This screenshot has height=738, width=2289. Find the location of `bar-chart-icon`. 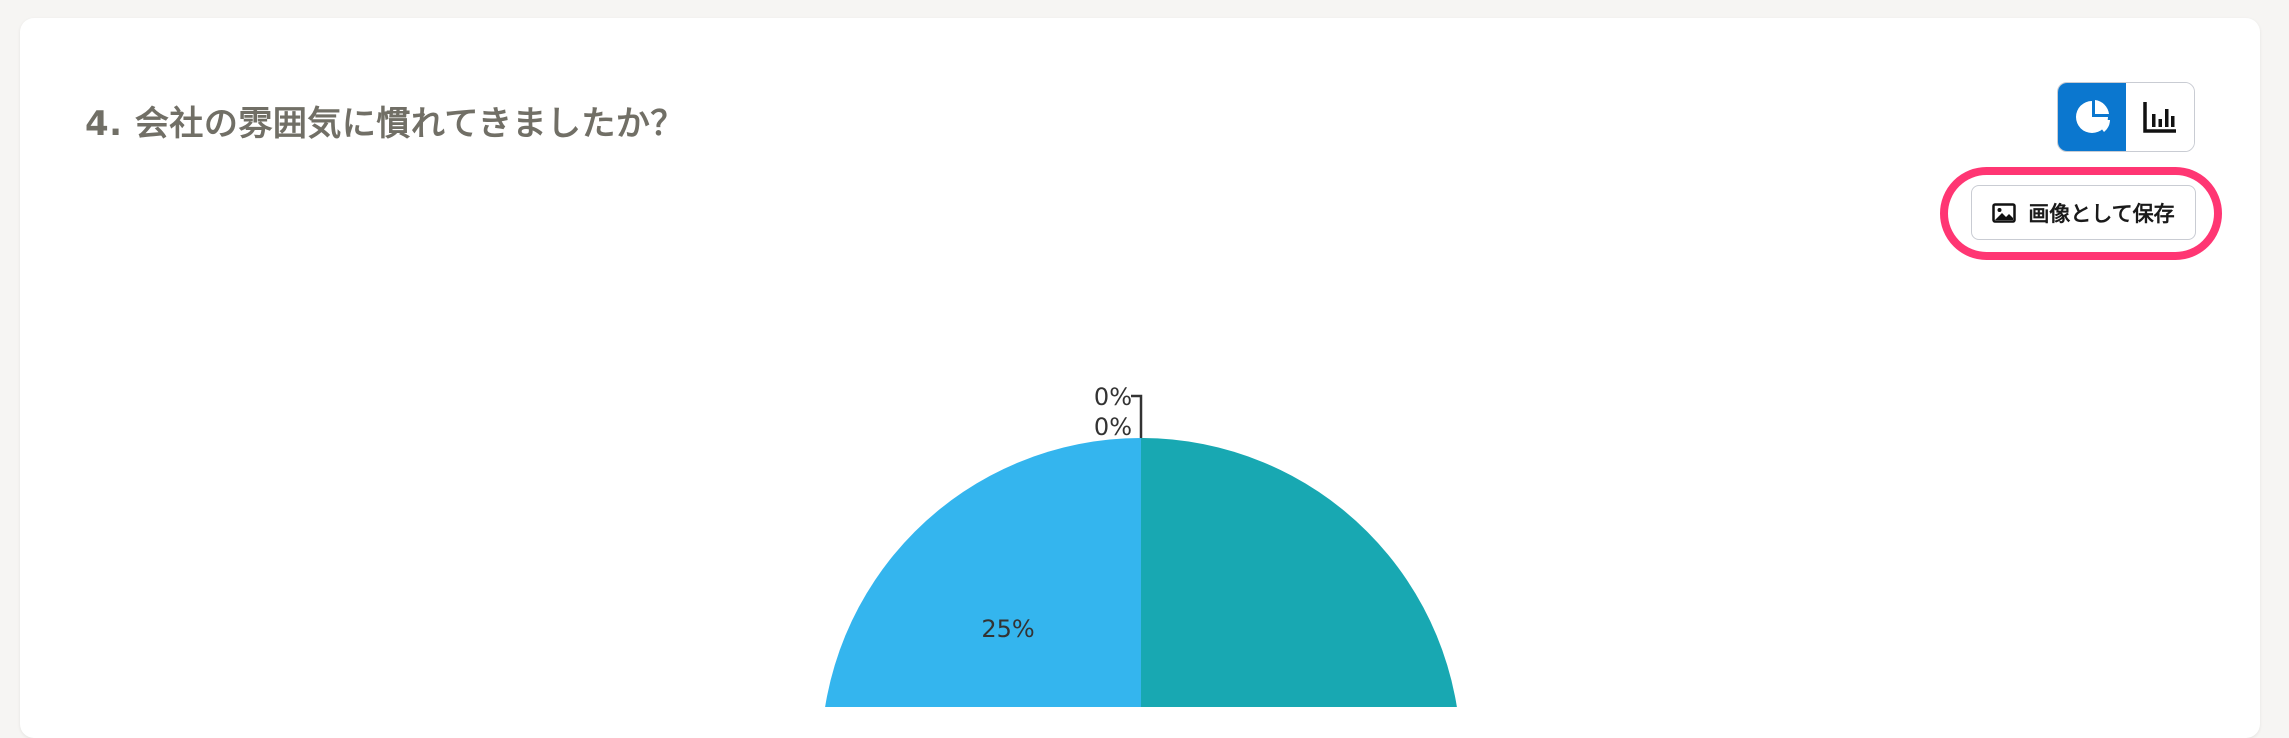

bar-chart-icon is located at coordinates (2159, 117).